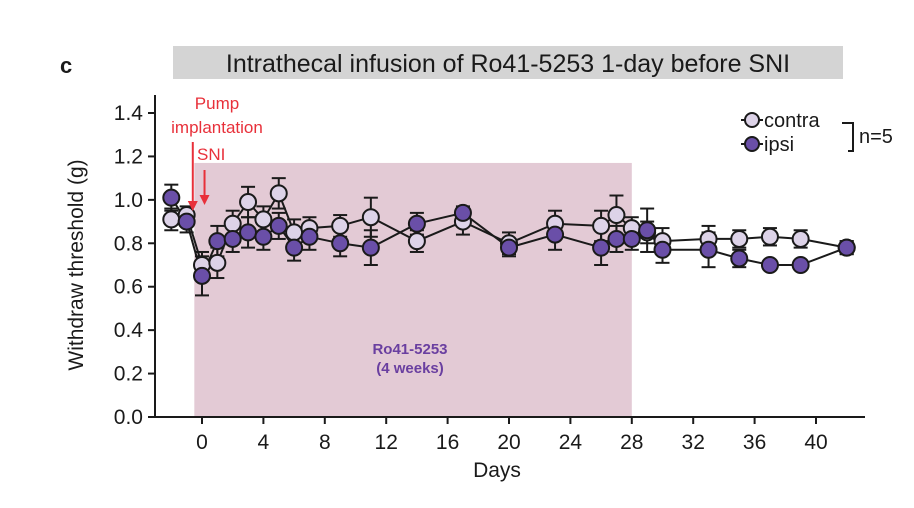 This screenshot has width=914, height=508. I want to click on x-tick-label: 28, so click(631, 442).